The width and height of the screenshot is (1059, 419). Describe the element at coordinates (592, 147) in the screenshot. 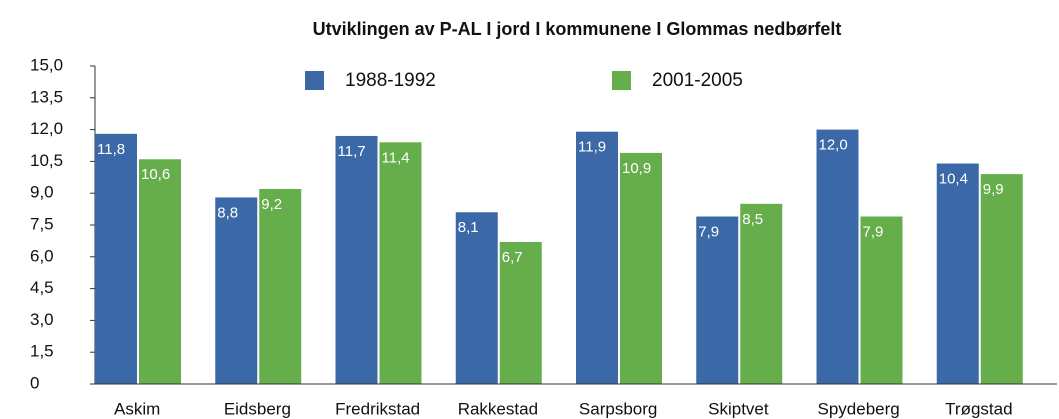

I see `value-label: 11,9` at that location.